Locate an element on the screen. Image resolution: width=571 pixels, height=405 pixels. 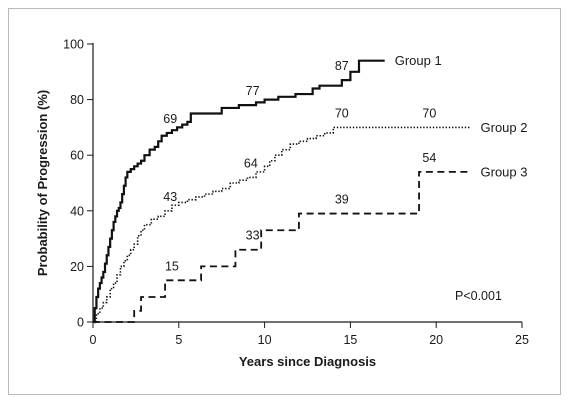
x-tick-label: 20 is located at coordinates (436, 340).